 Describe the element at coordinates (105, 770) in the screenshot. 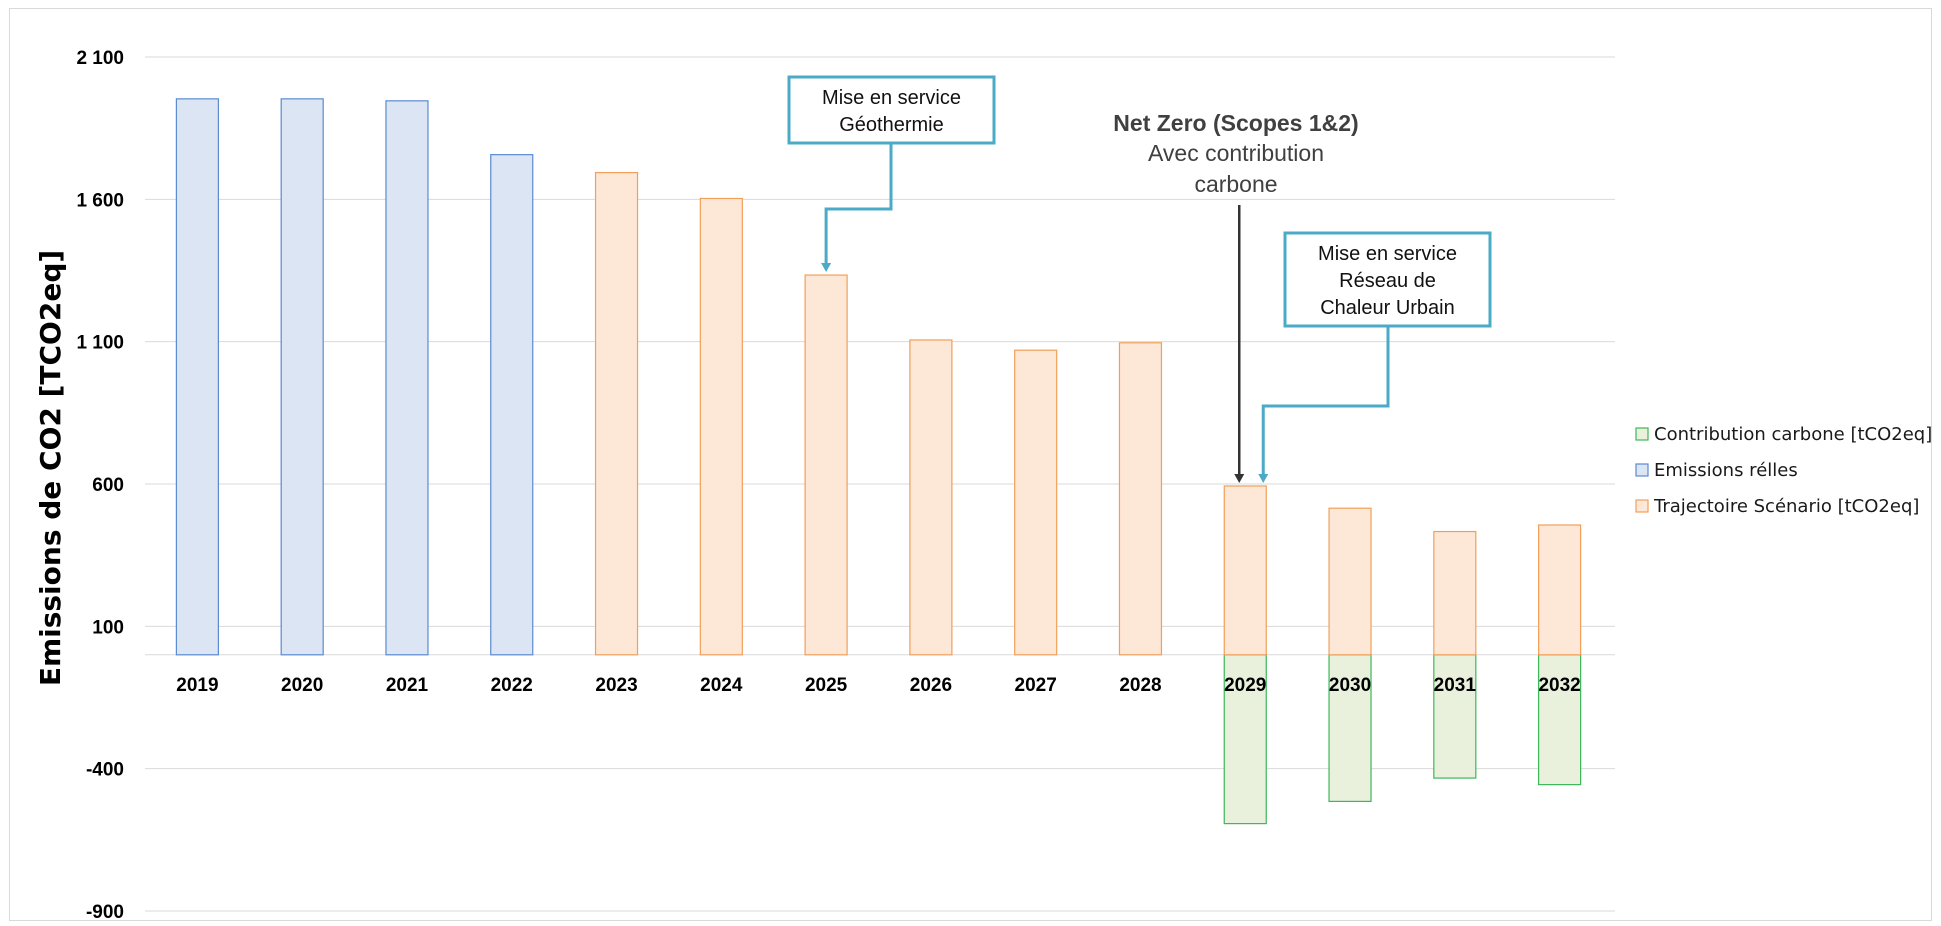

I see `y-tick-label: -400` at that location.